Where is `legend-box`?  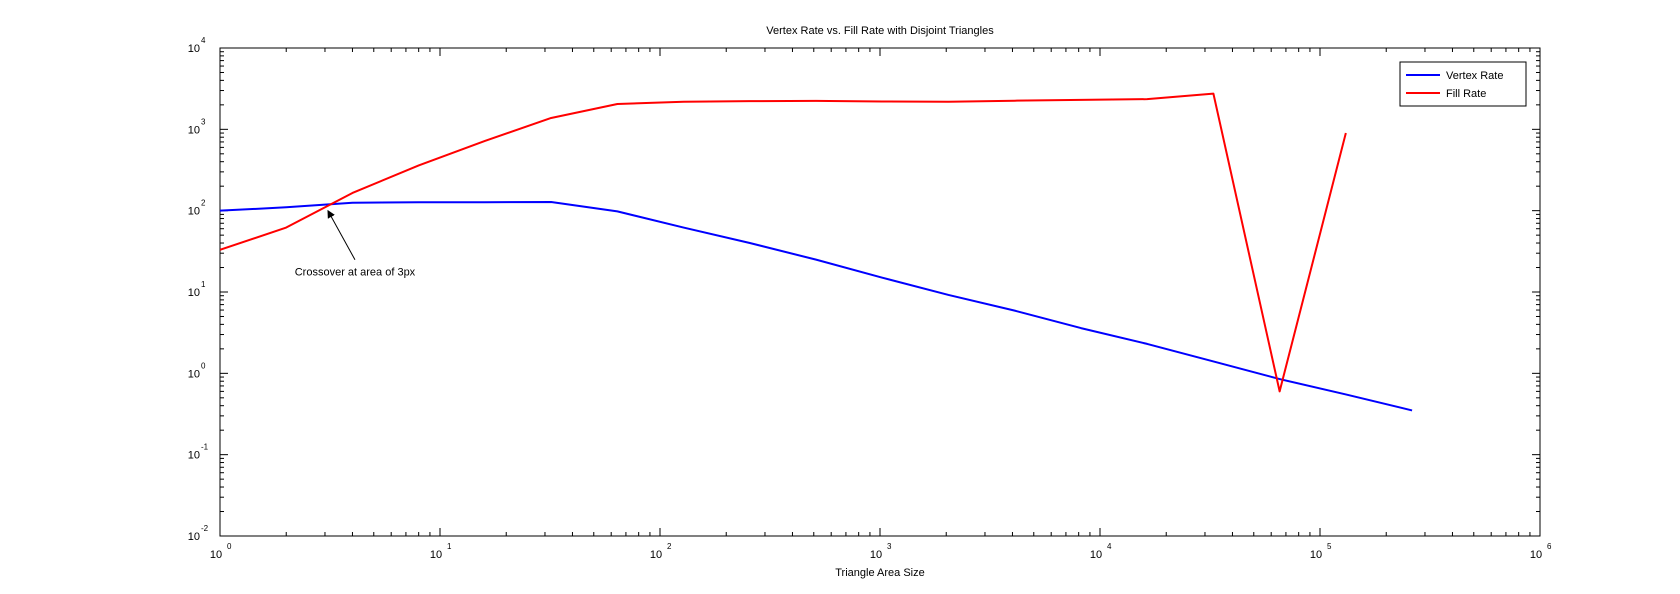 legend-box is located at coordinates (1463, 84).